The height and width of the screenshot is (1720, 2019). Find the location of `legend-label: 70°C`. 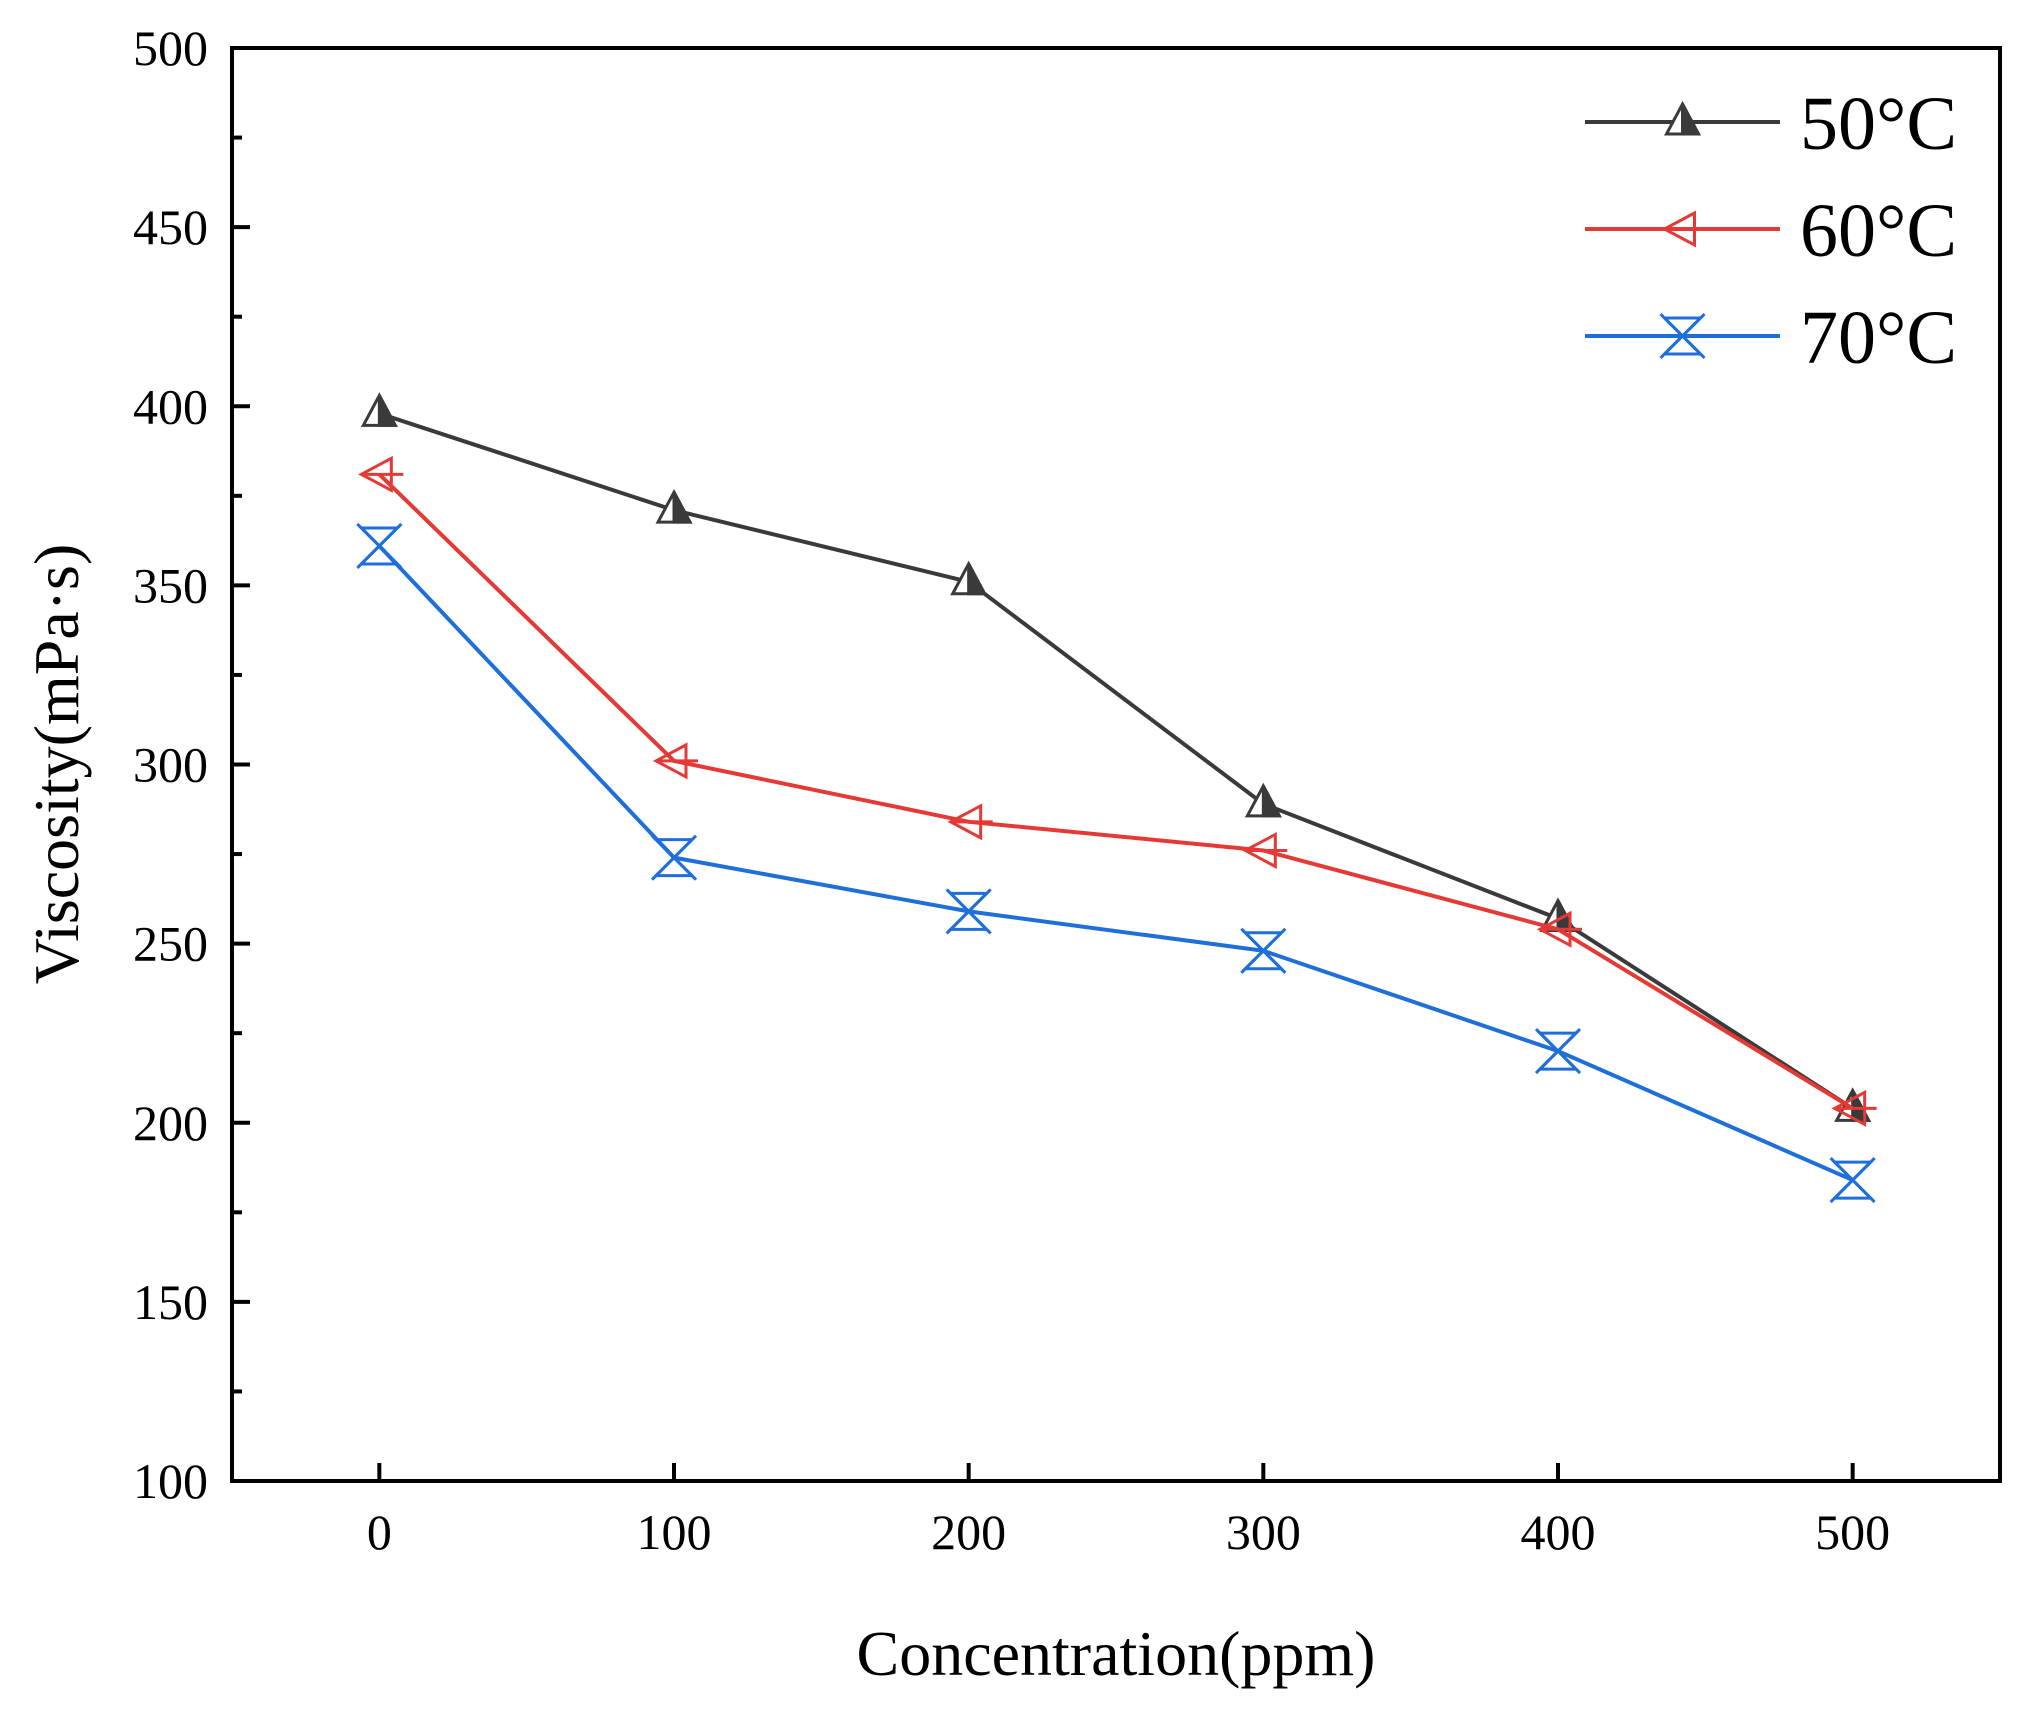

legend-label: 70°C is located at coordinates (1878, 338).